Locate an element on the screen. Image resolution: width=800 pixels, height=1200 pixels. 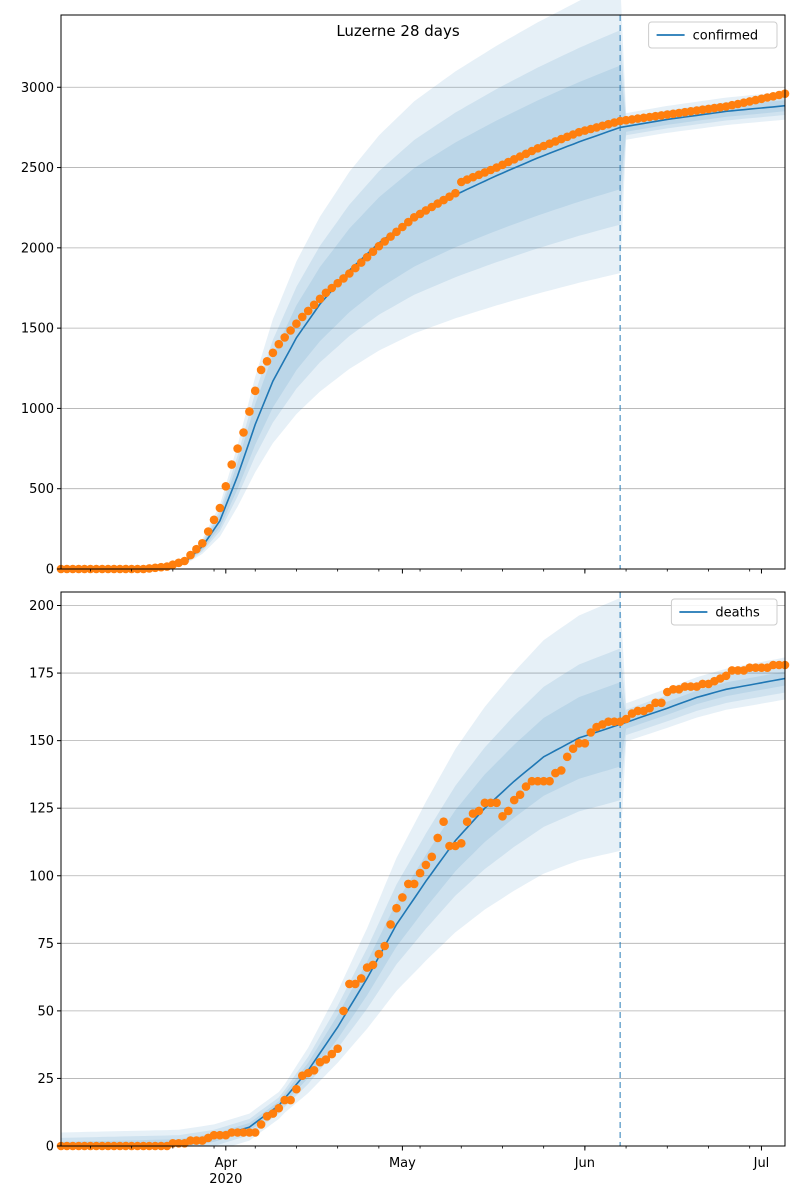
y-tick-label: 125 is located at coordinates (41, 809).